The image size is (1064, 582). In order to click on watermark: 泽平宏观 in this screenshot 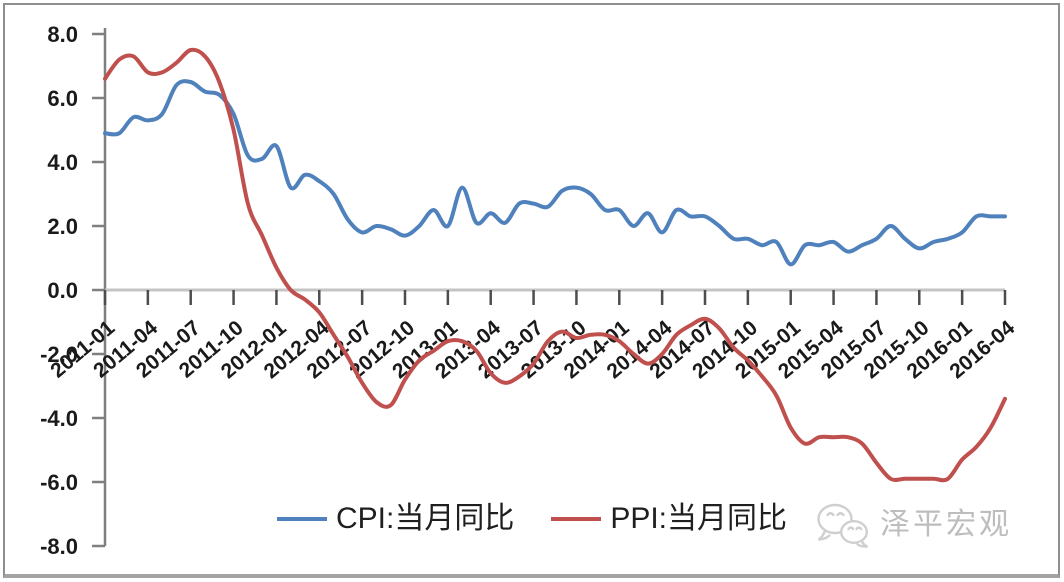, I will do `click(913, 525)`.